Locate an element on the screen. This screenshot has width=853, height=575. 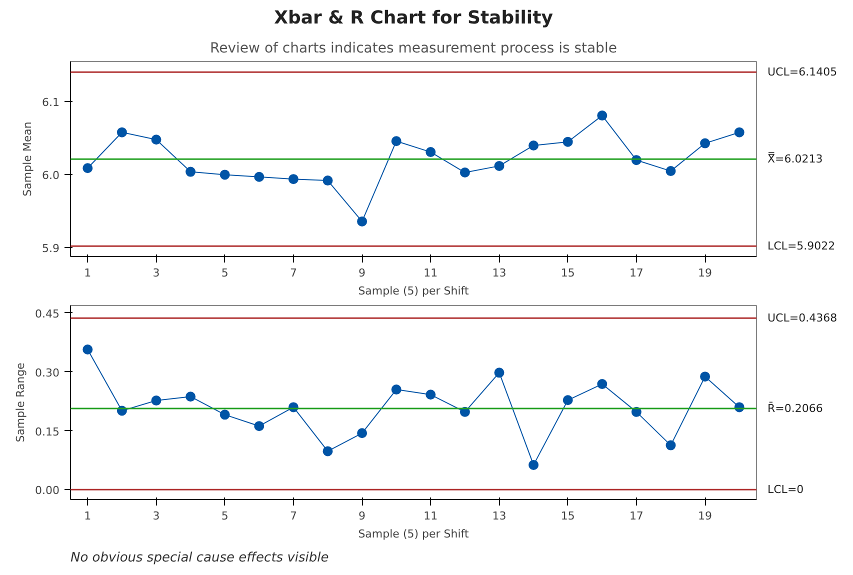
ref-line-label: UCL=0.4368 is located at coordinates (803, 318).